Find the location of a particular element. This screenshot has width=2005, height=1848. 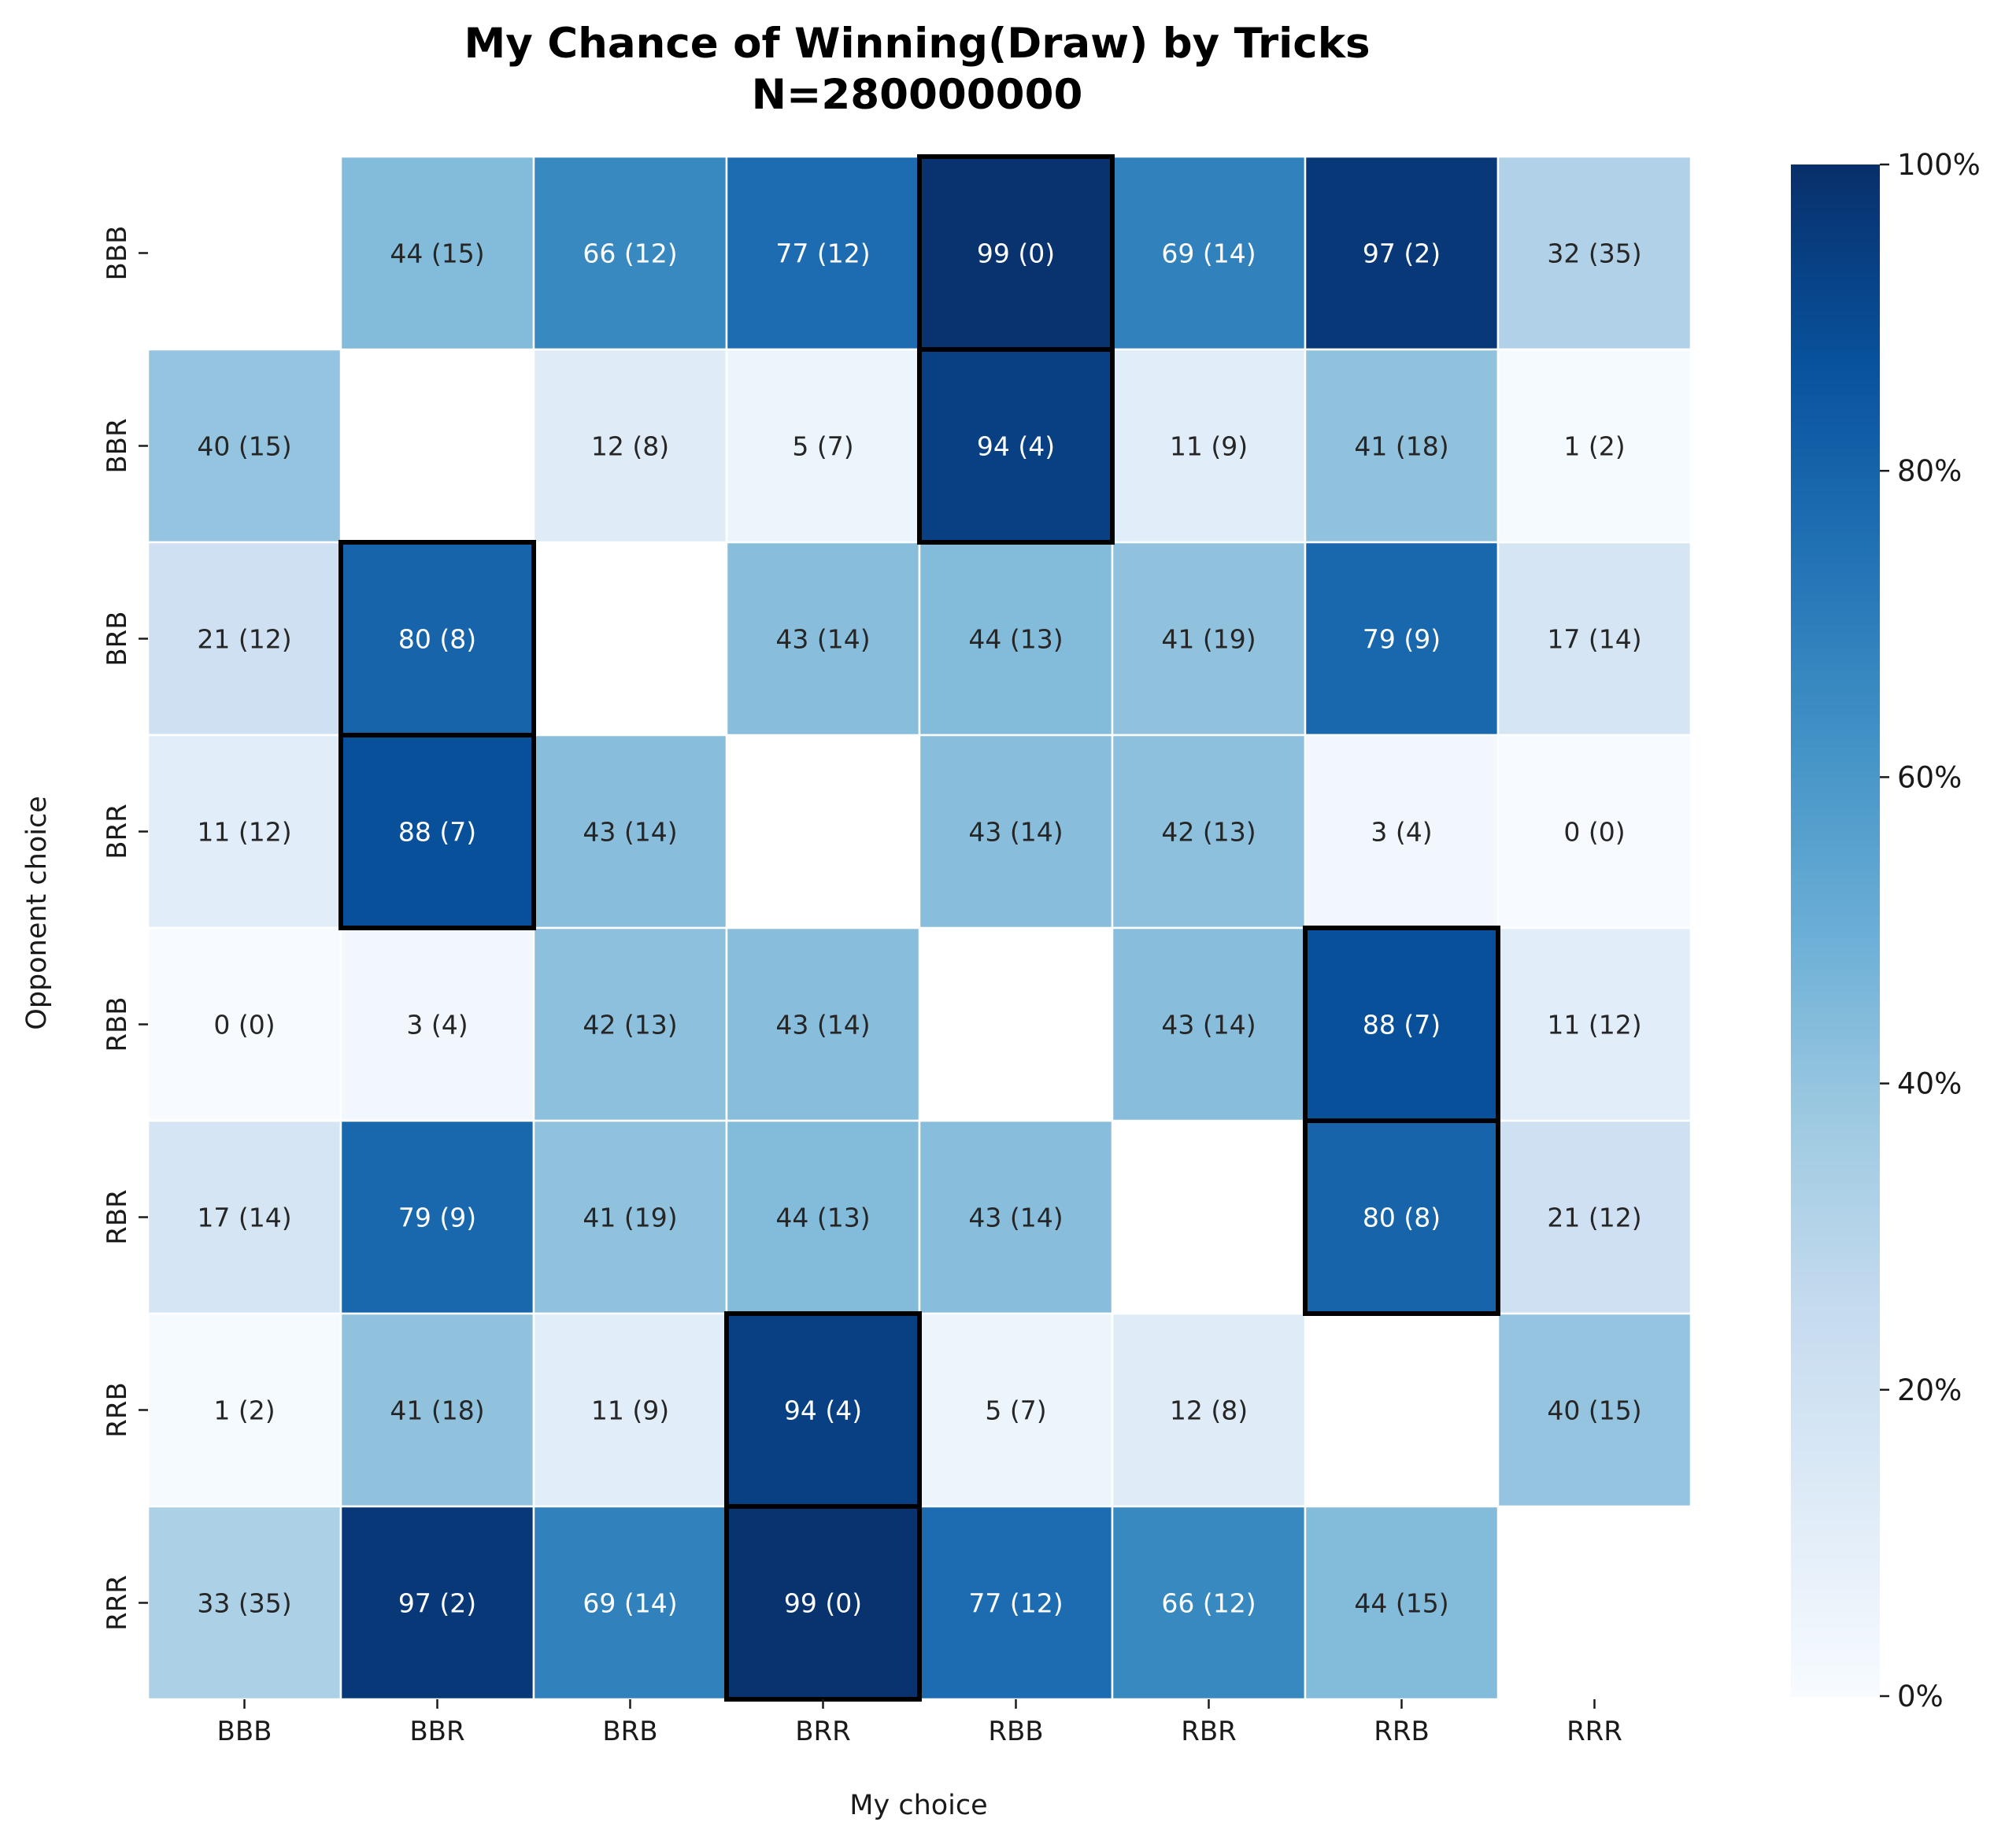

cell-value-label: 5 (7) is located at coordinates (822, 446).